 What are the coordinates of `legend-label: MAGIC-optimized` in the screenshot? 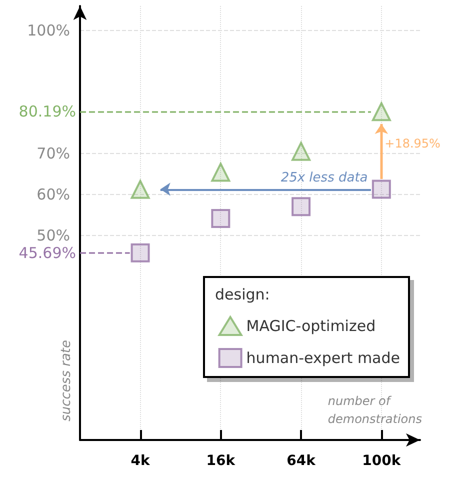 It's located at (311, 326).